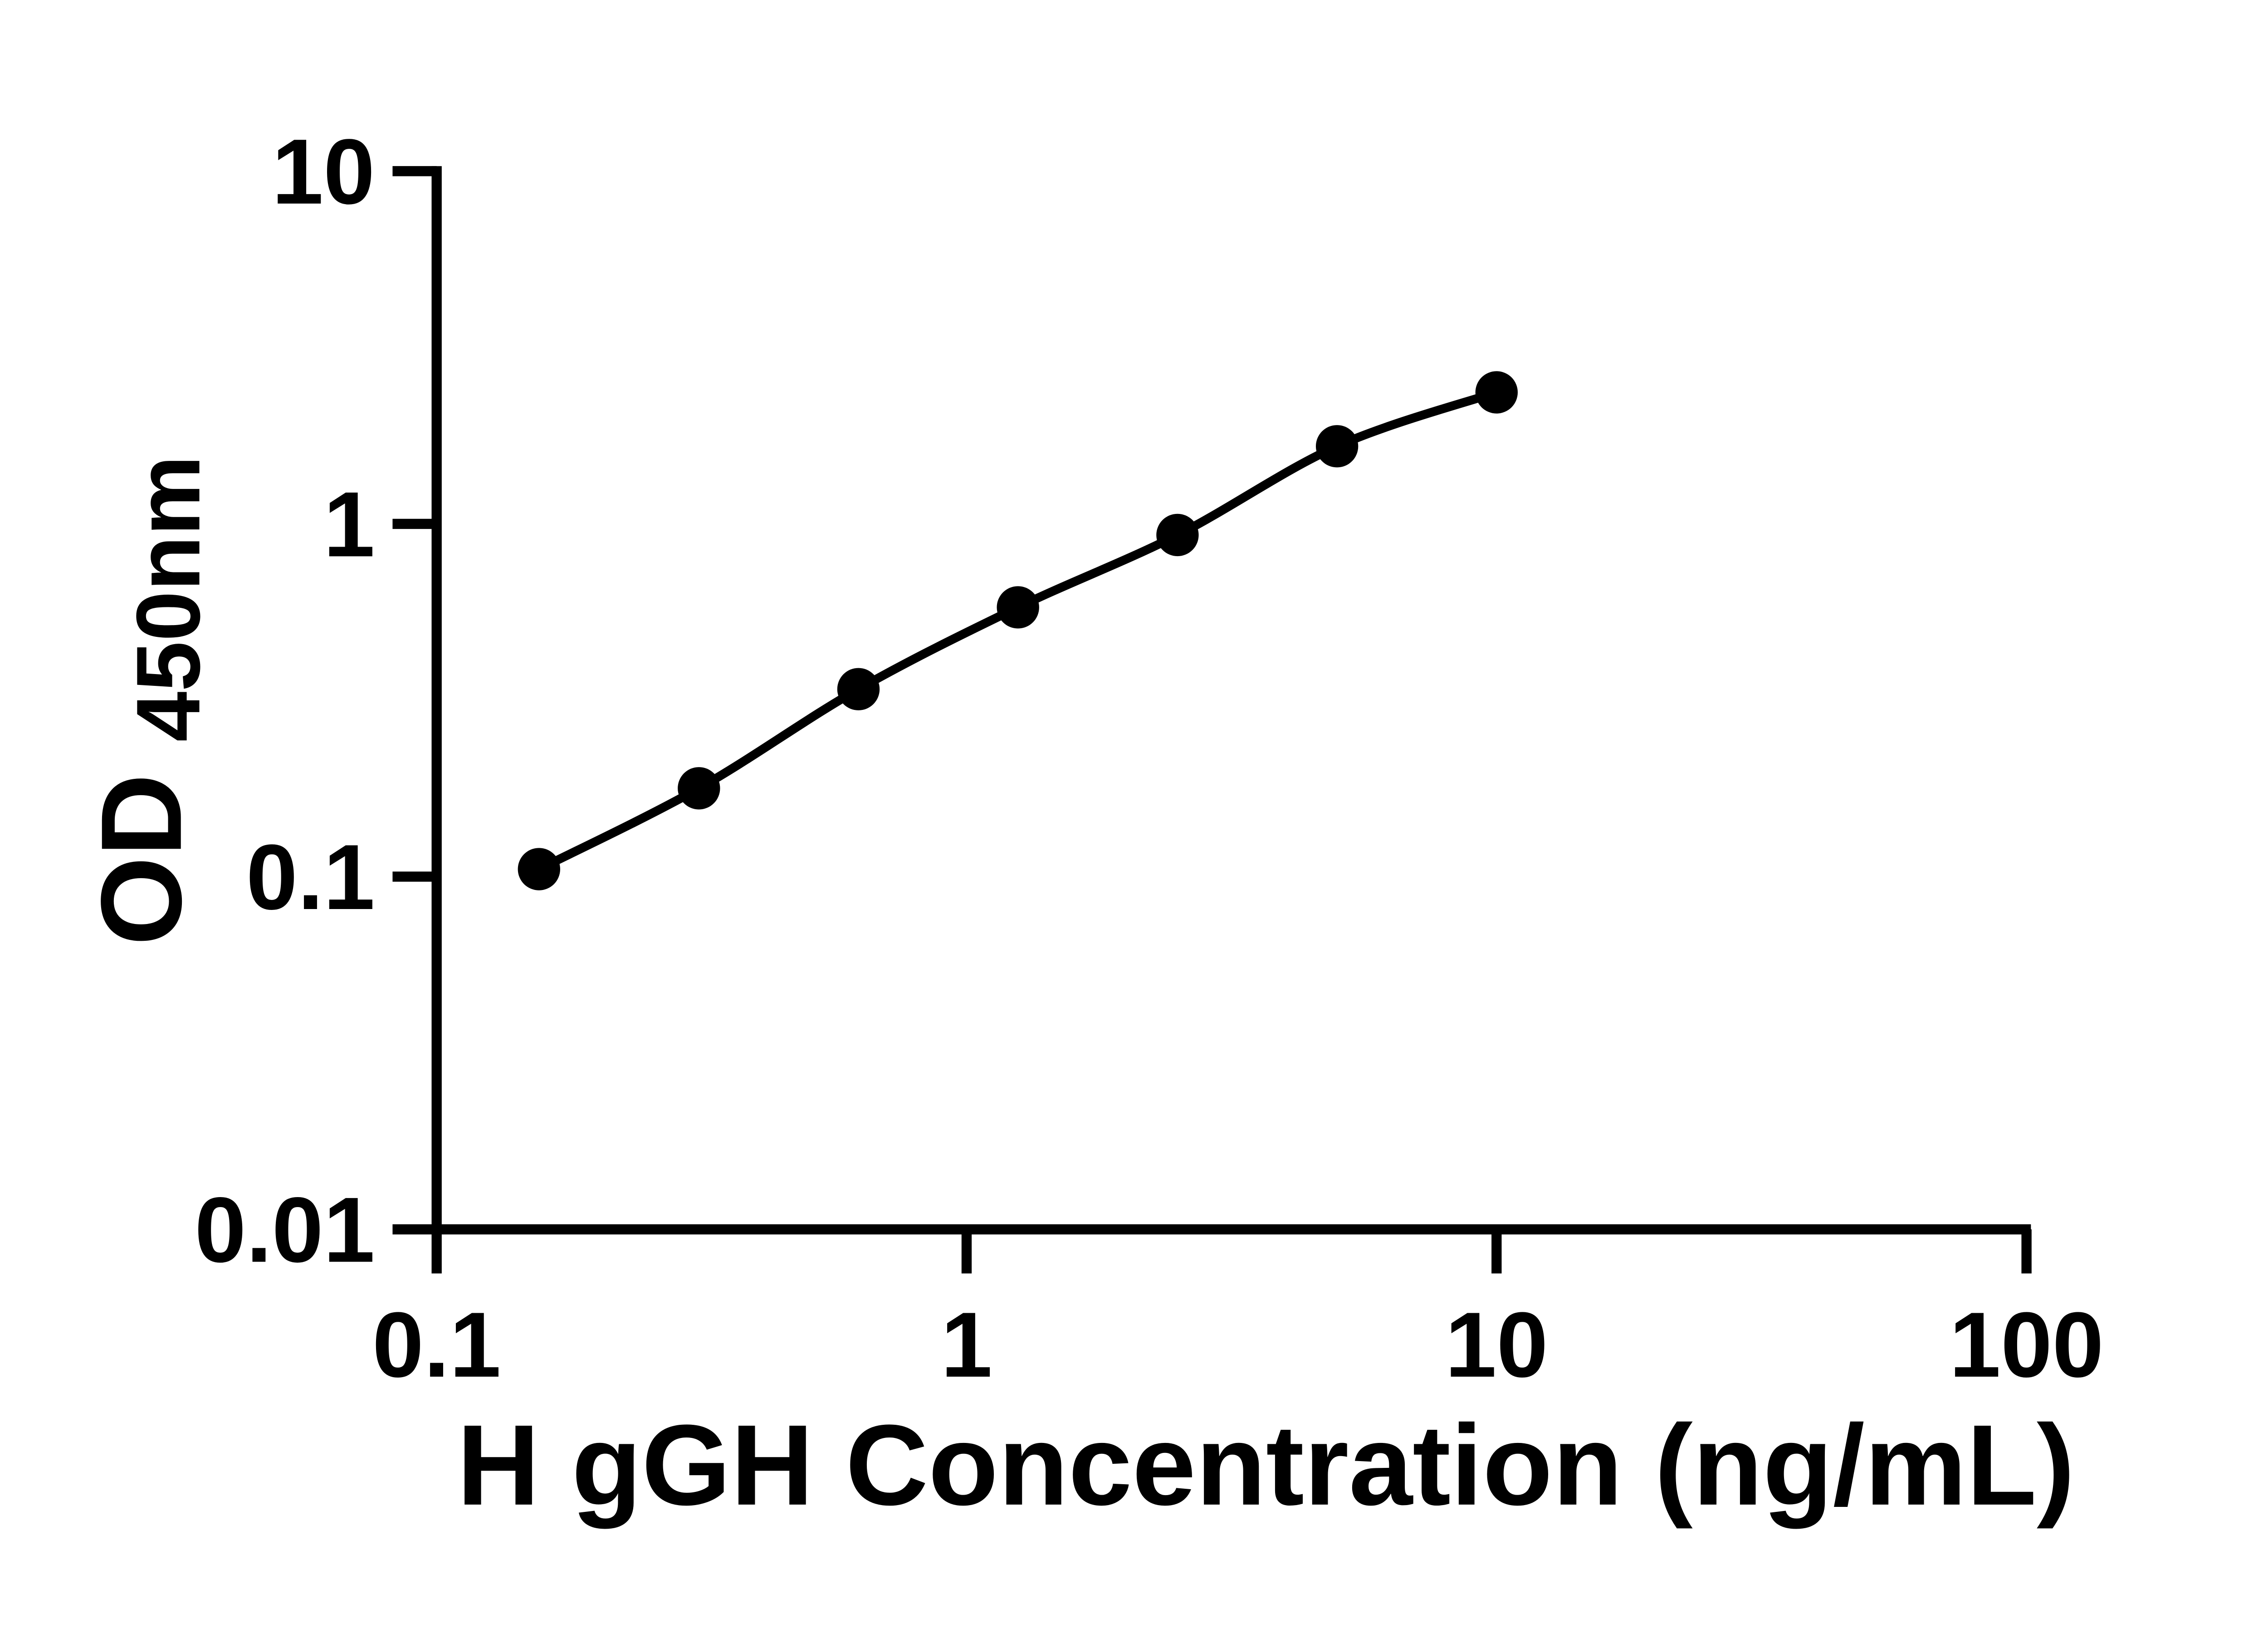 This screenshot has height=1633, width=2268. What do you see at coordinates (2027, 1345) in the screenshot?
I see `x-tick-label: 100` at bounding box center [2027, 1345].